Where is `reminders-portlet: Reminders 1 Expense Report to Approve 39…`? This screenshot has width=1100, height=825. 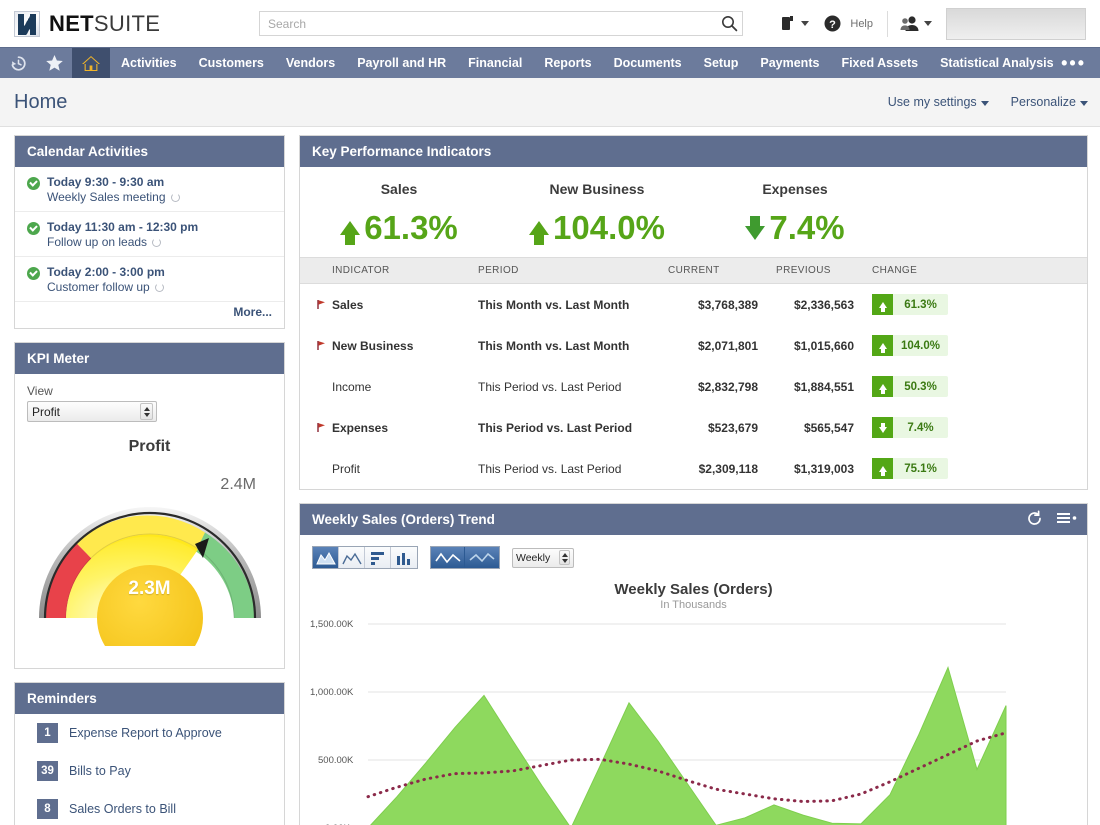
reminders-portlet: Reminders 1 Expense Report to Approve 39… is located at coordinates (149, 753).